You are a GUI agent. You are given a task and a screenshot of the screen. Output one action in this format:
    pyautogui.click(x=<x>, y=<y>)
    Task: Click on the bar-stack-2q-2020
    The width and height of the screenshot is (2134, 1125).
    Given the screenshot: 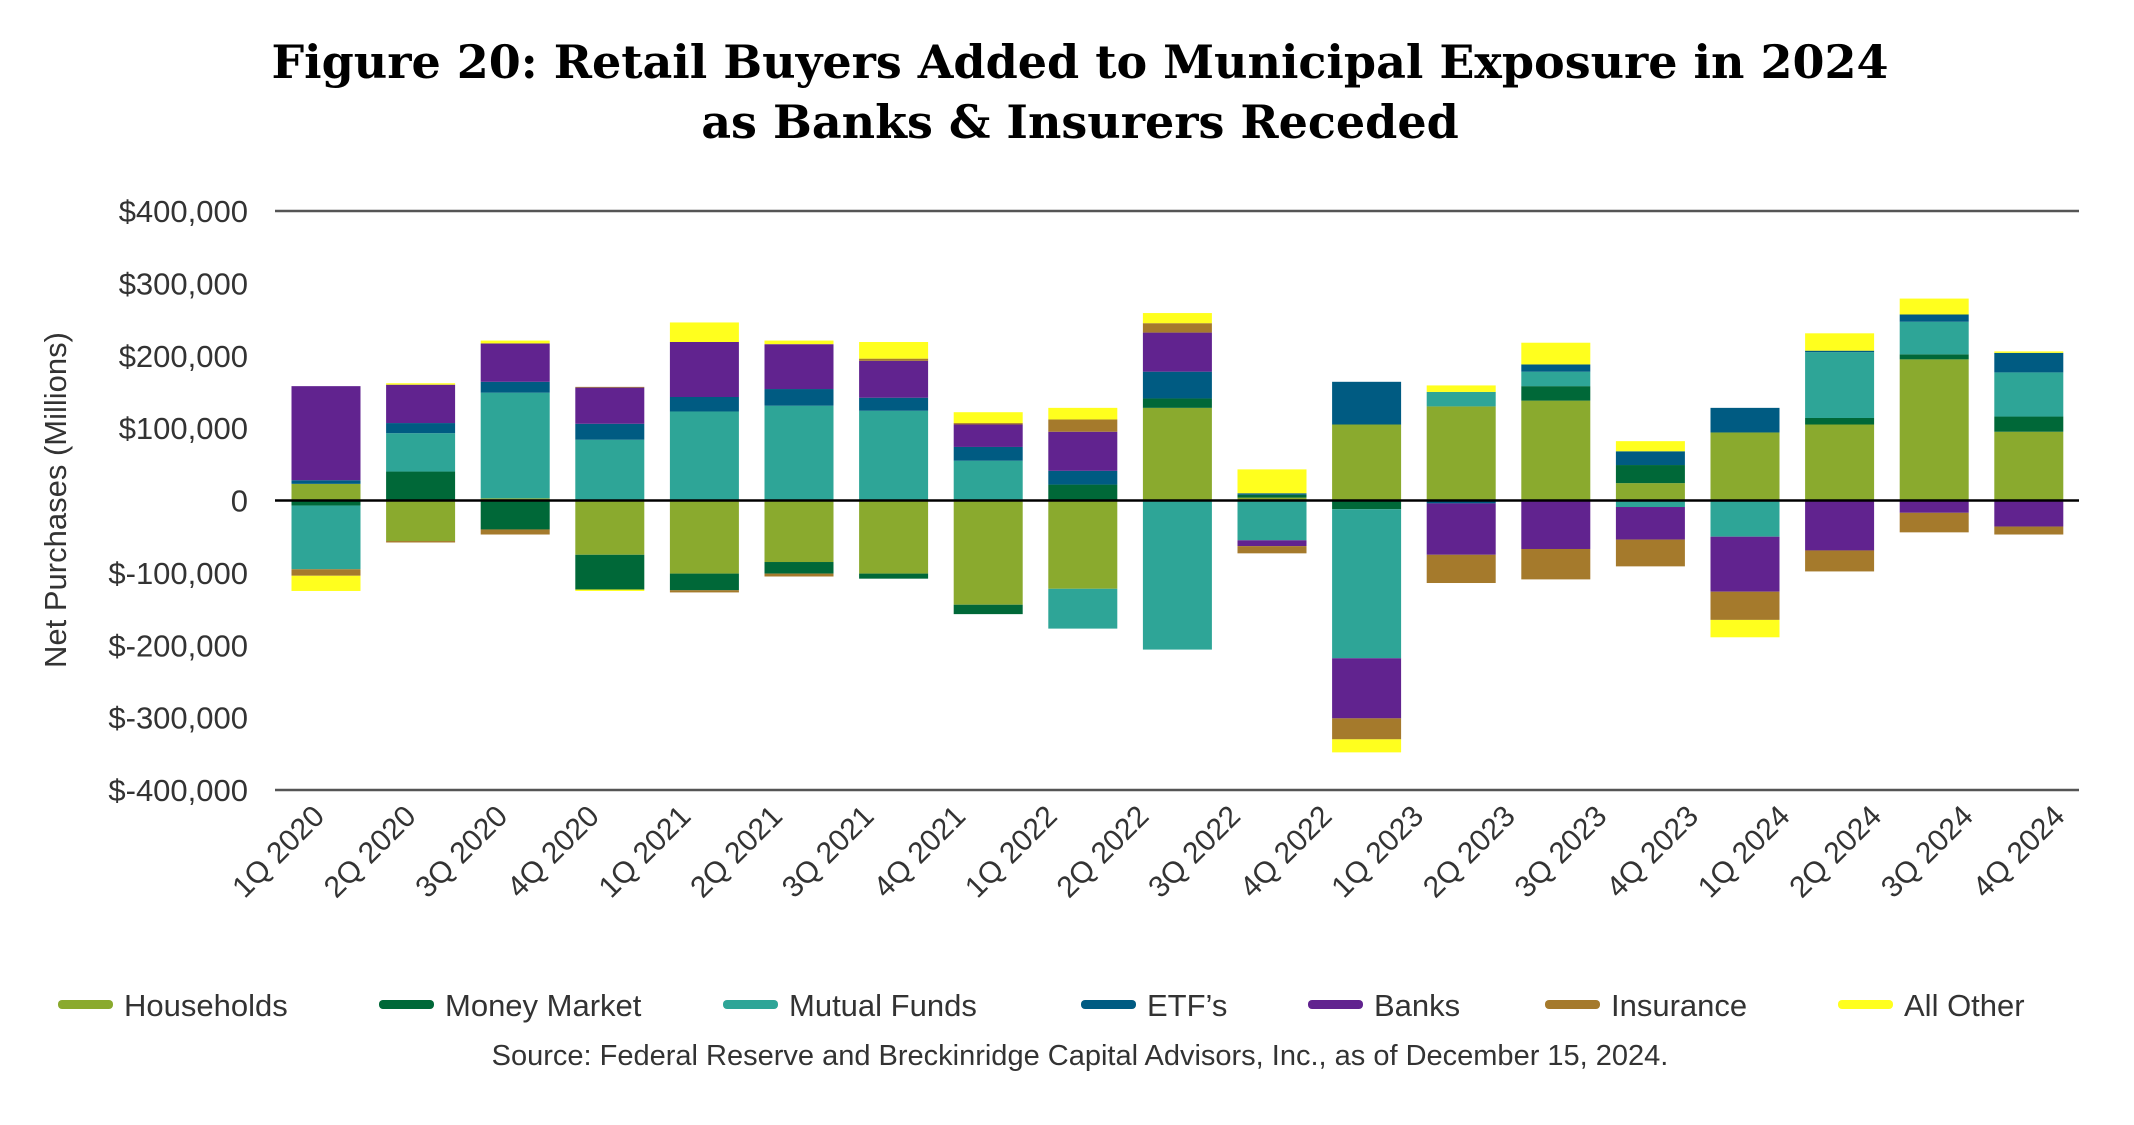 What is the action you would take?
    pyautogui.click(x=421, y=463)
    